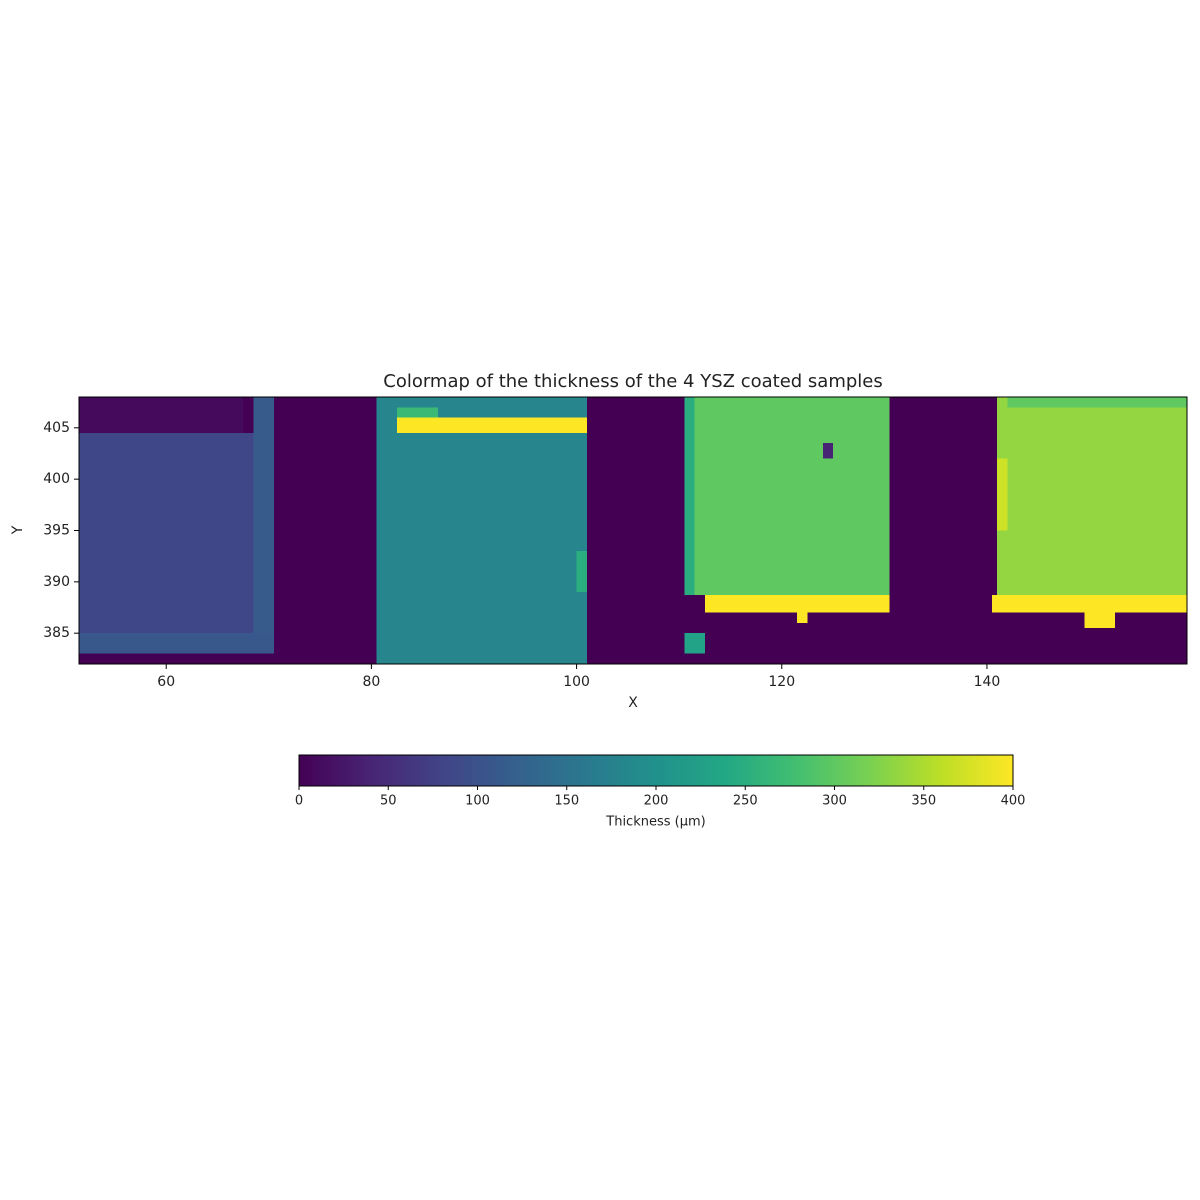  Describe the element at coordinates (388, 801) in the screenshot. I see `colorbar-tick-label: 50` at that location.